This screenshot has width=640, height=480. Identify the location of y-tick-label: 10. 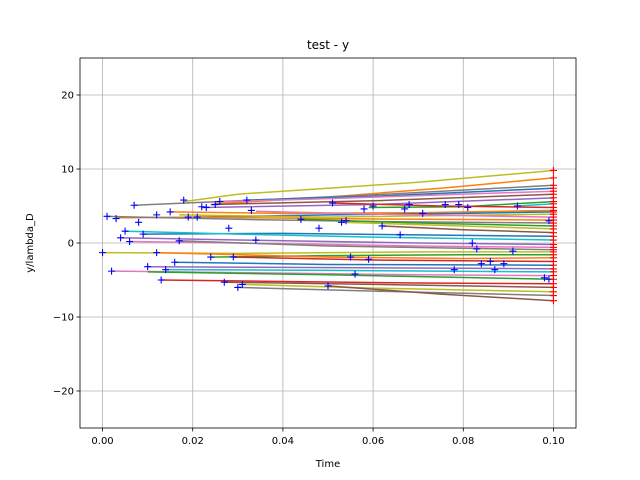
(67, 170).